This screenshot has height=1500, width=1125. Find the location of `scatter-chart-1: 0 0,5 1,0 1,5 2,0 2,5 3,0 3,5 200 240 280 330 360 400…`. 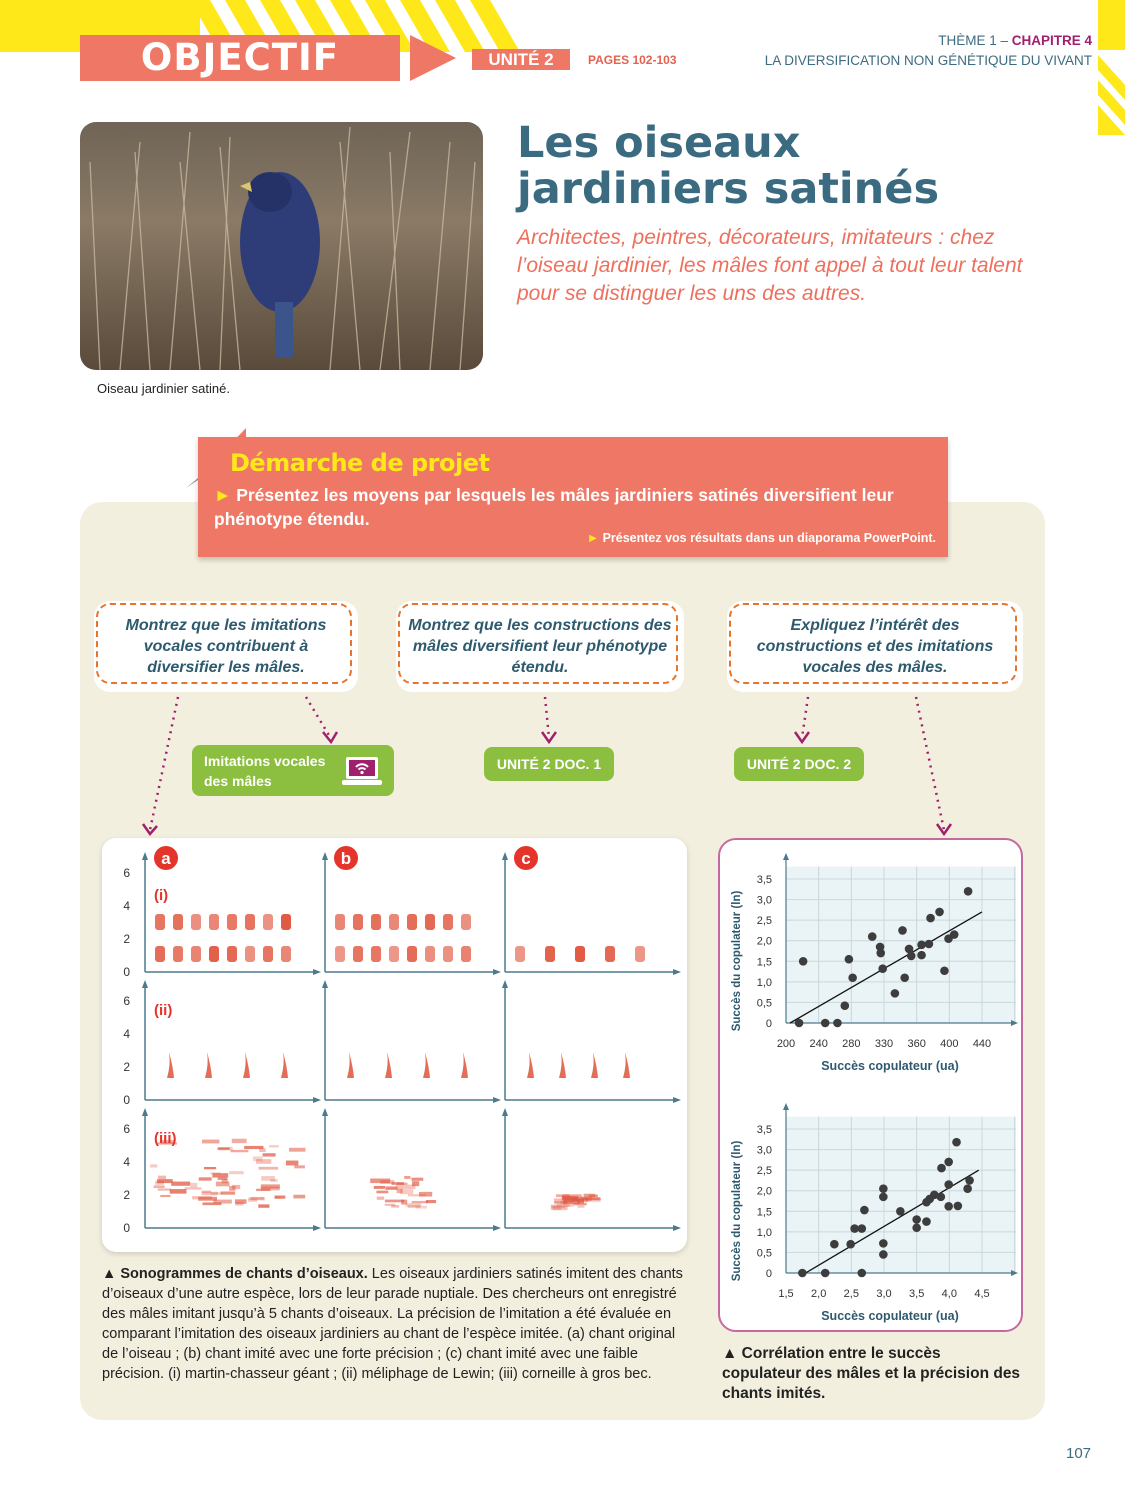

scatter-chart-1: 0 0,5 1,0 1,5 2,0 2,5 3,0 3,5 200 240 280 330 360 400… is located at coordinates (874, 963).